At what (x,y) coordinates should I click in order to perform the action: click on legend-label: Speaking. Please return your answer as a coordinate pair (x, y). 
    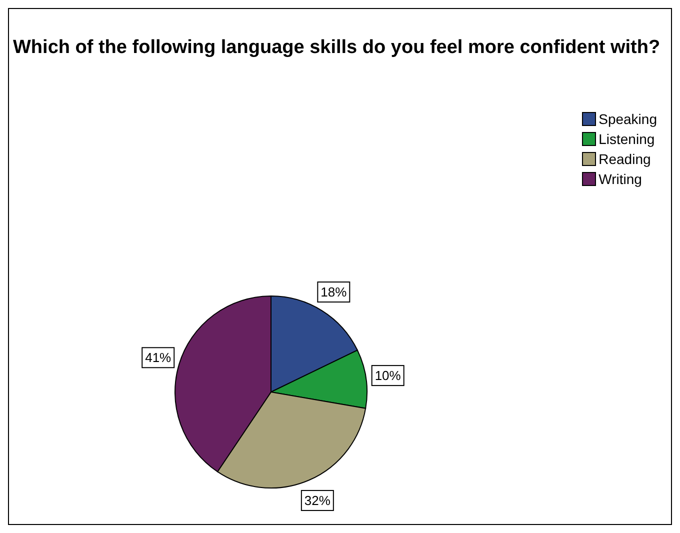
    Looking at the image, I should click on (627, 119).